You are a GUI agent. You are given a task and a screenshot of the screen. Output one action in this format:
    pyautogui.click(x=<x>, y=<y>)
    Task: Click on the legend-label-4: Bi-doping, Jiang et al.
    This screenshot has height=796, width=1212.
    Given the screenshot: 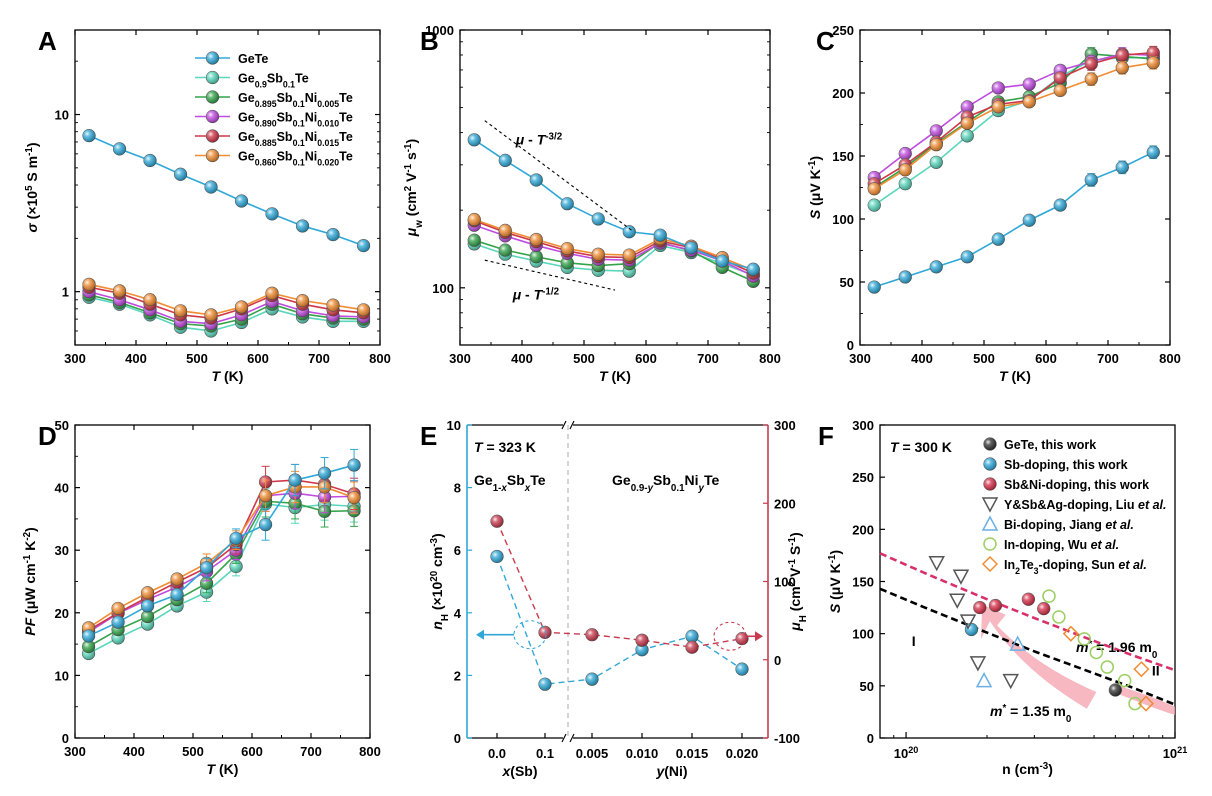 What is the action you would take?
    pyautogui.click(x=1069, y=525)
    